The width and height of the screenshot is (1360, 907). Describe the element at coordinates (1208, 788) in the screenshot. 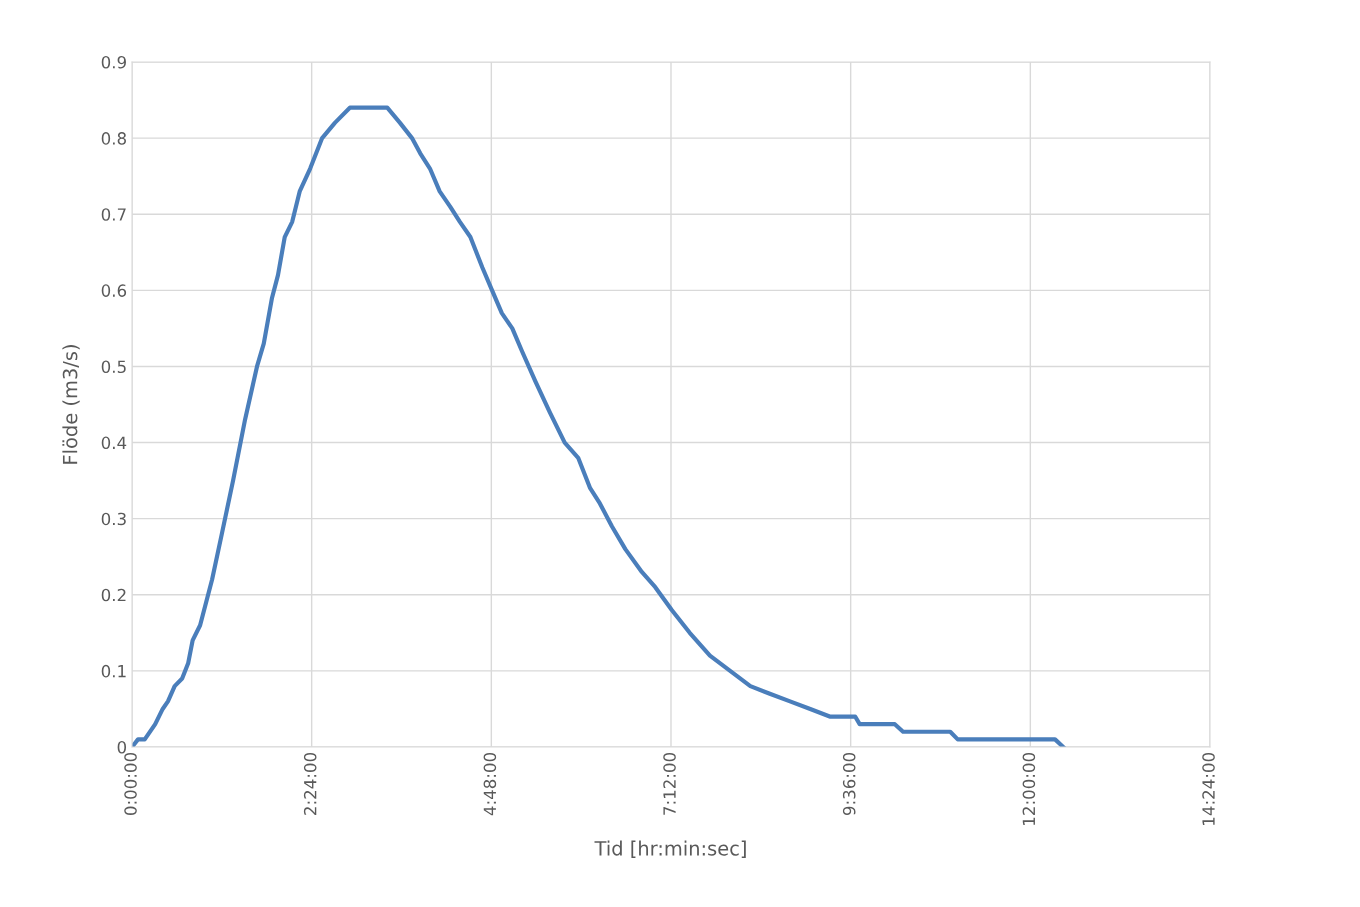

I see `x-tick-label: 14:24:00` at that location.